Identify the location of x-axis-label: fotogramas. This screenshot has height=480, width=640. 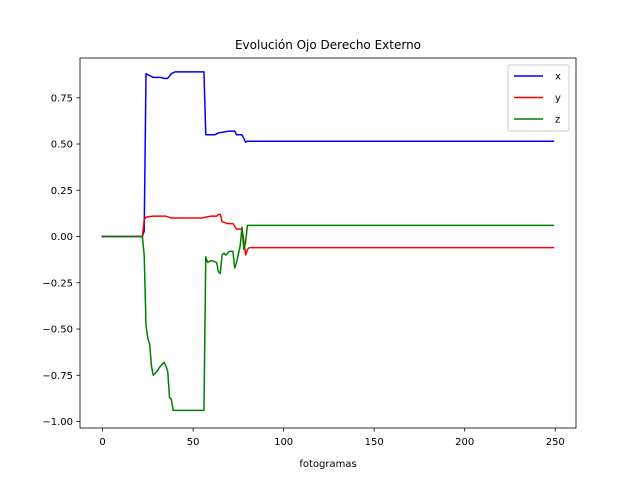
(327, 464).